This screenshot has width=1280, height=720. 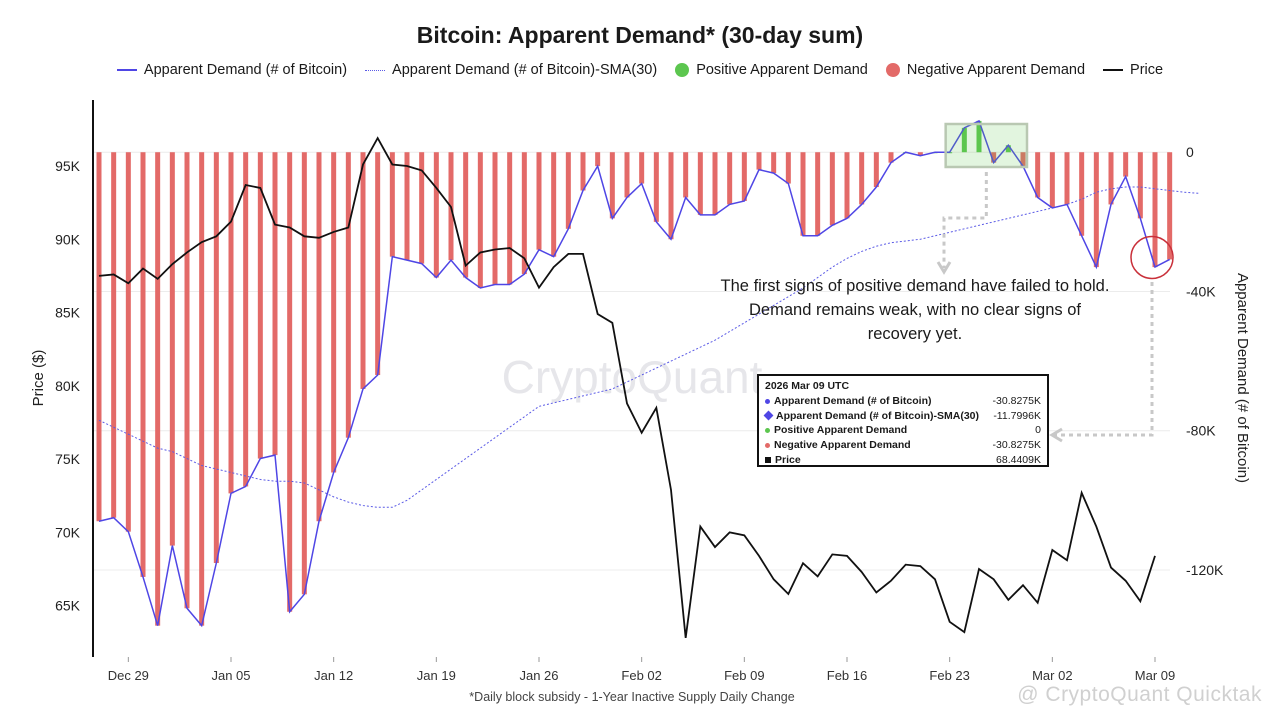 What do you see at coordinates (1201, 291) in the screenshot?
I see `right-tick-label: -40K` at bounding box center [1201, 291].